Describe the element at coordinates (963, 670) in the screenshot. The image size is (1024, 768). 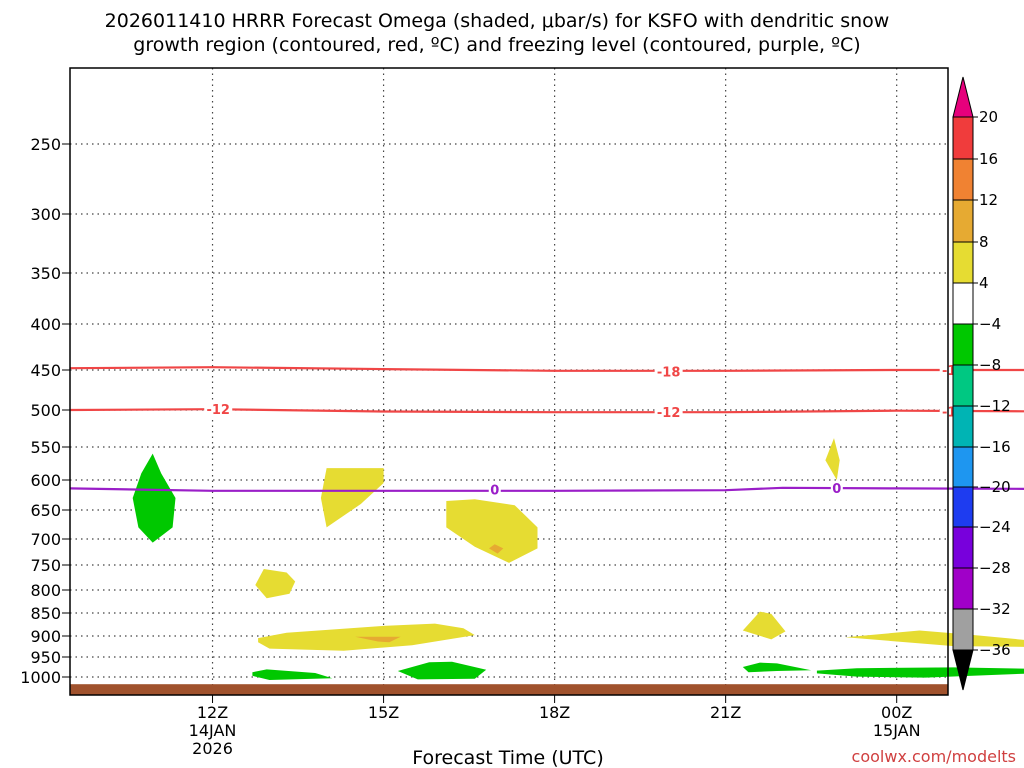
I see `colorbar-bottom-arrow` at that location.